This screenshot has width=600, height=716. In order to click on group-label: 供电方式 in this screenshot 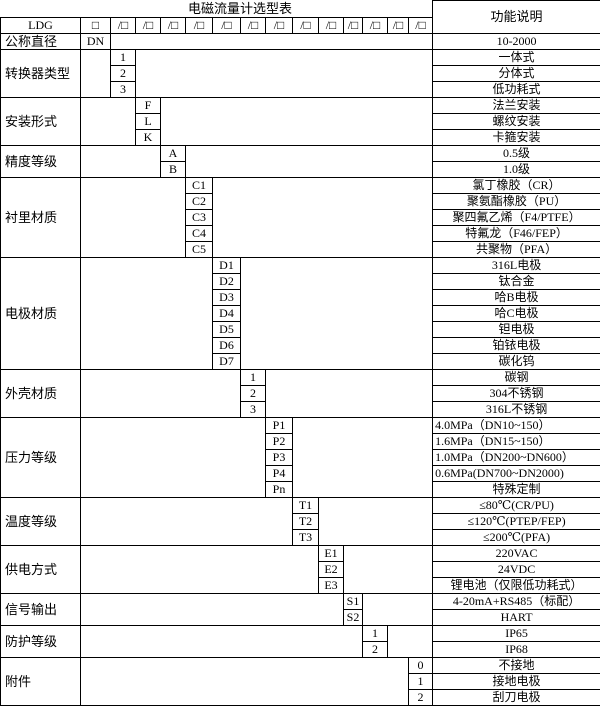, I will do `click(40, 569)`.